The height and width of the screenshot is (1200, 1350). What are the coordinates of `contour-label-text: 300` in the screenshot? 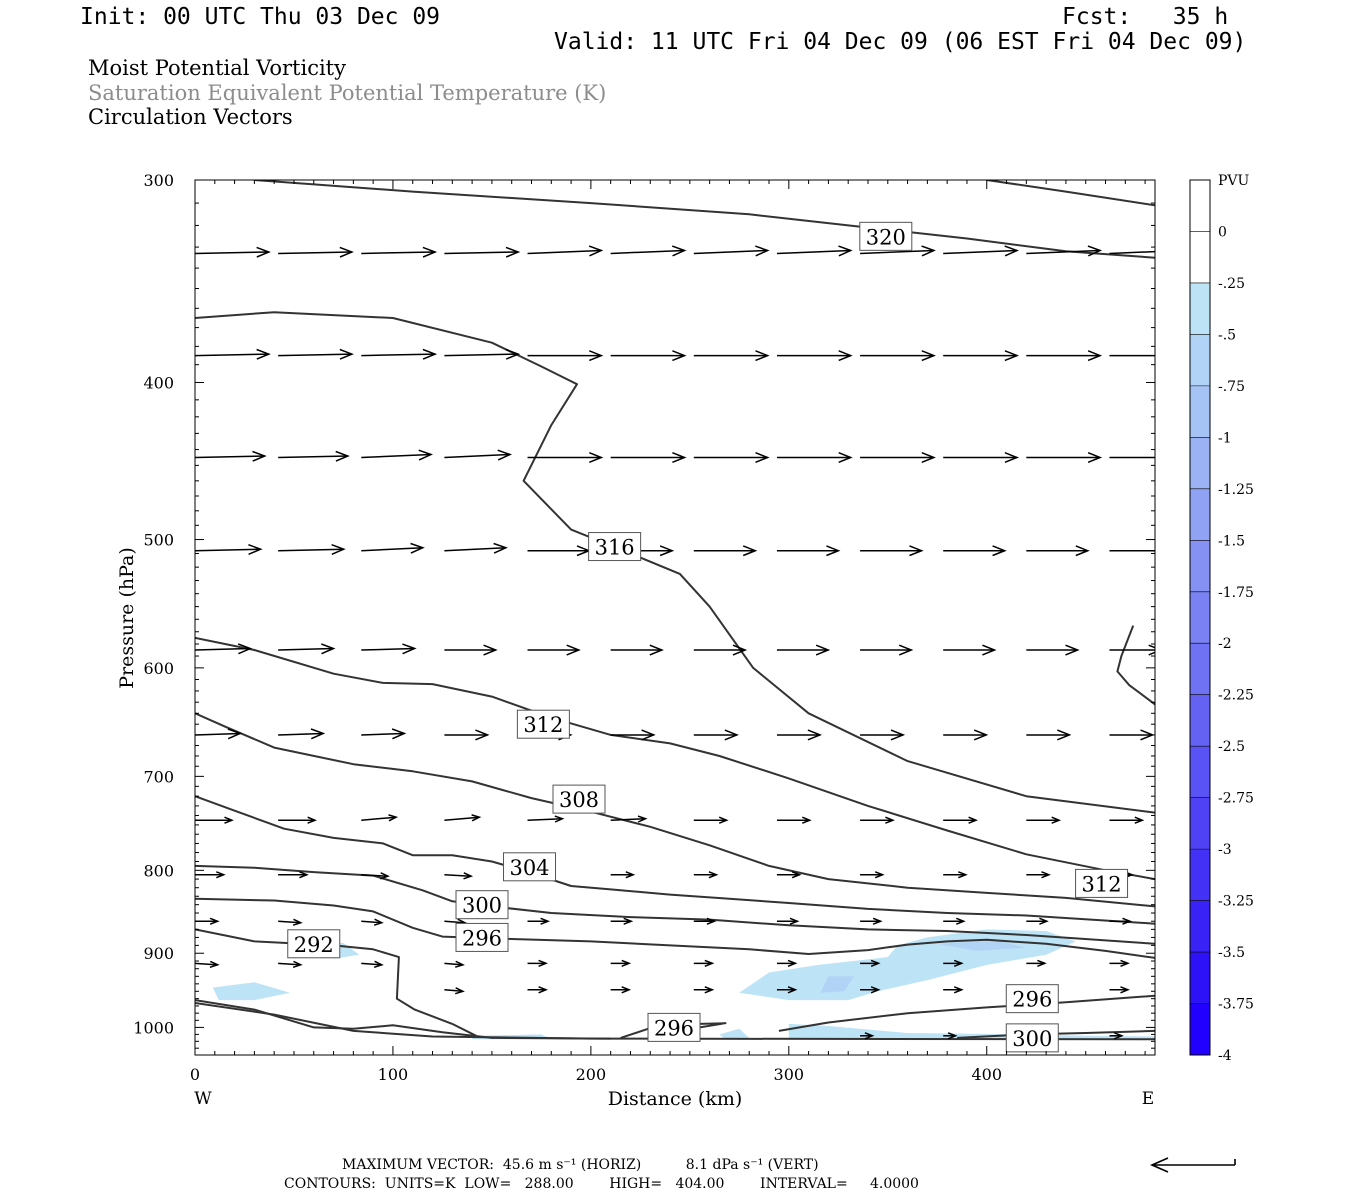 It's located at (482, 906).